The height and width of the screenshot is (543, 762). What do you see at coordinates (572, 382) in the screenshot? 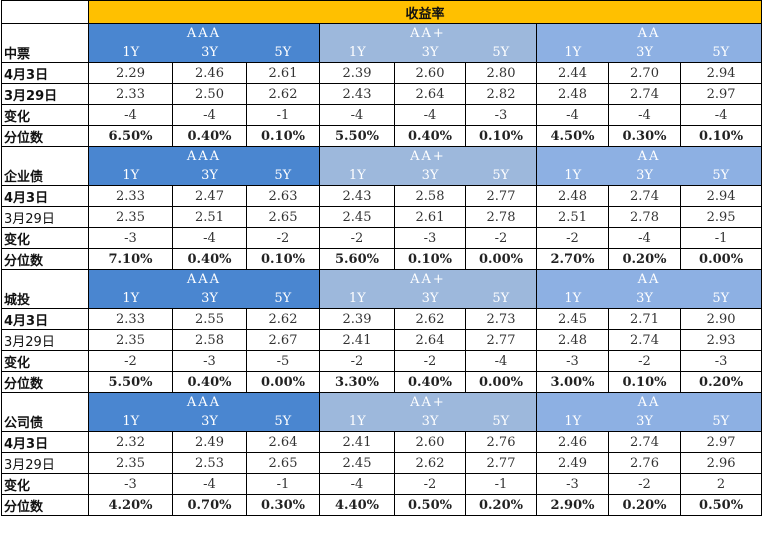
I see `value-cell: 3.00%` at bounding box center [572, 382].